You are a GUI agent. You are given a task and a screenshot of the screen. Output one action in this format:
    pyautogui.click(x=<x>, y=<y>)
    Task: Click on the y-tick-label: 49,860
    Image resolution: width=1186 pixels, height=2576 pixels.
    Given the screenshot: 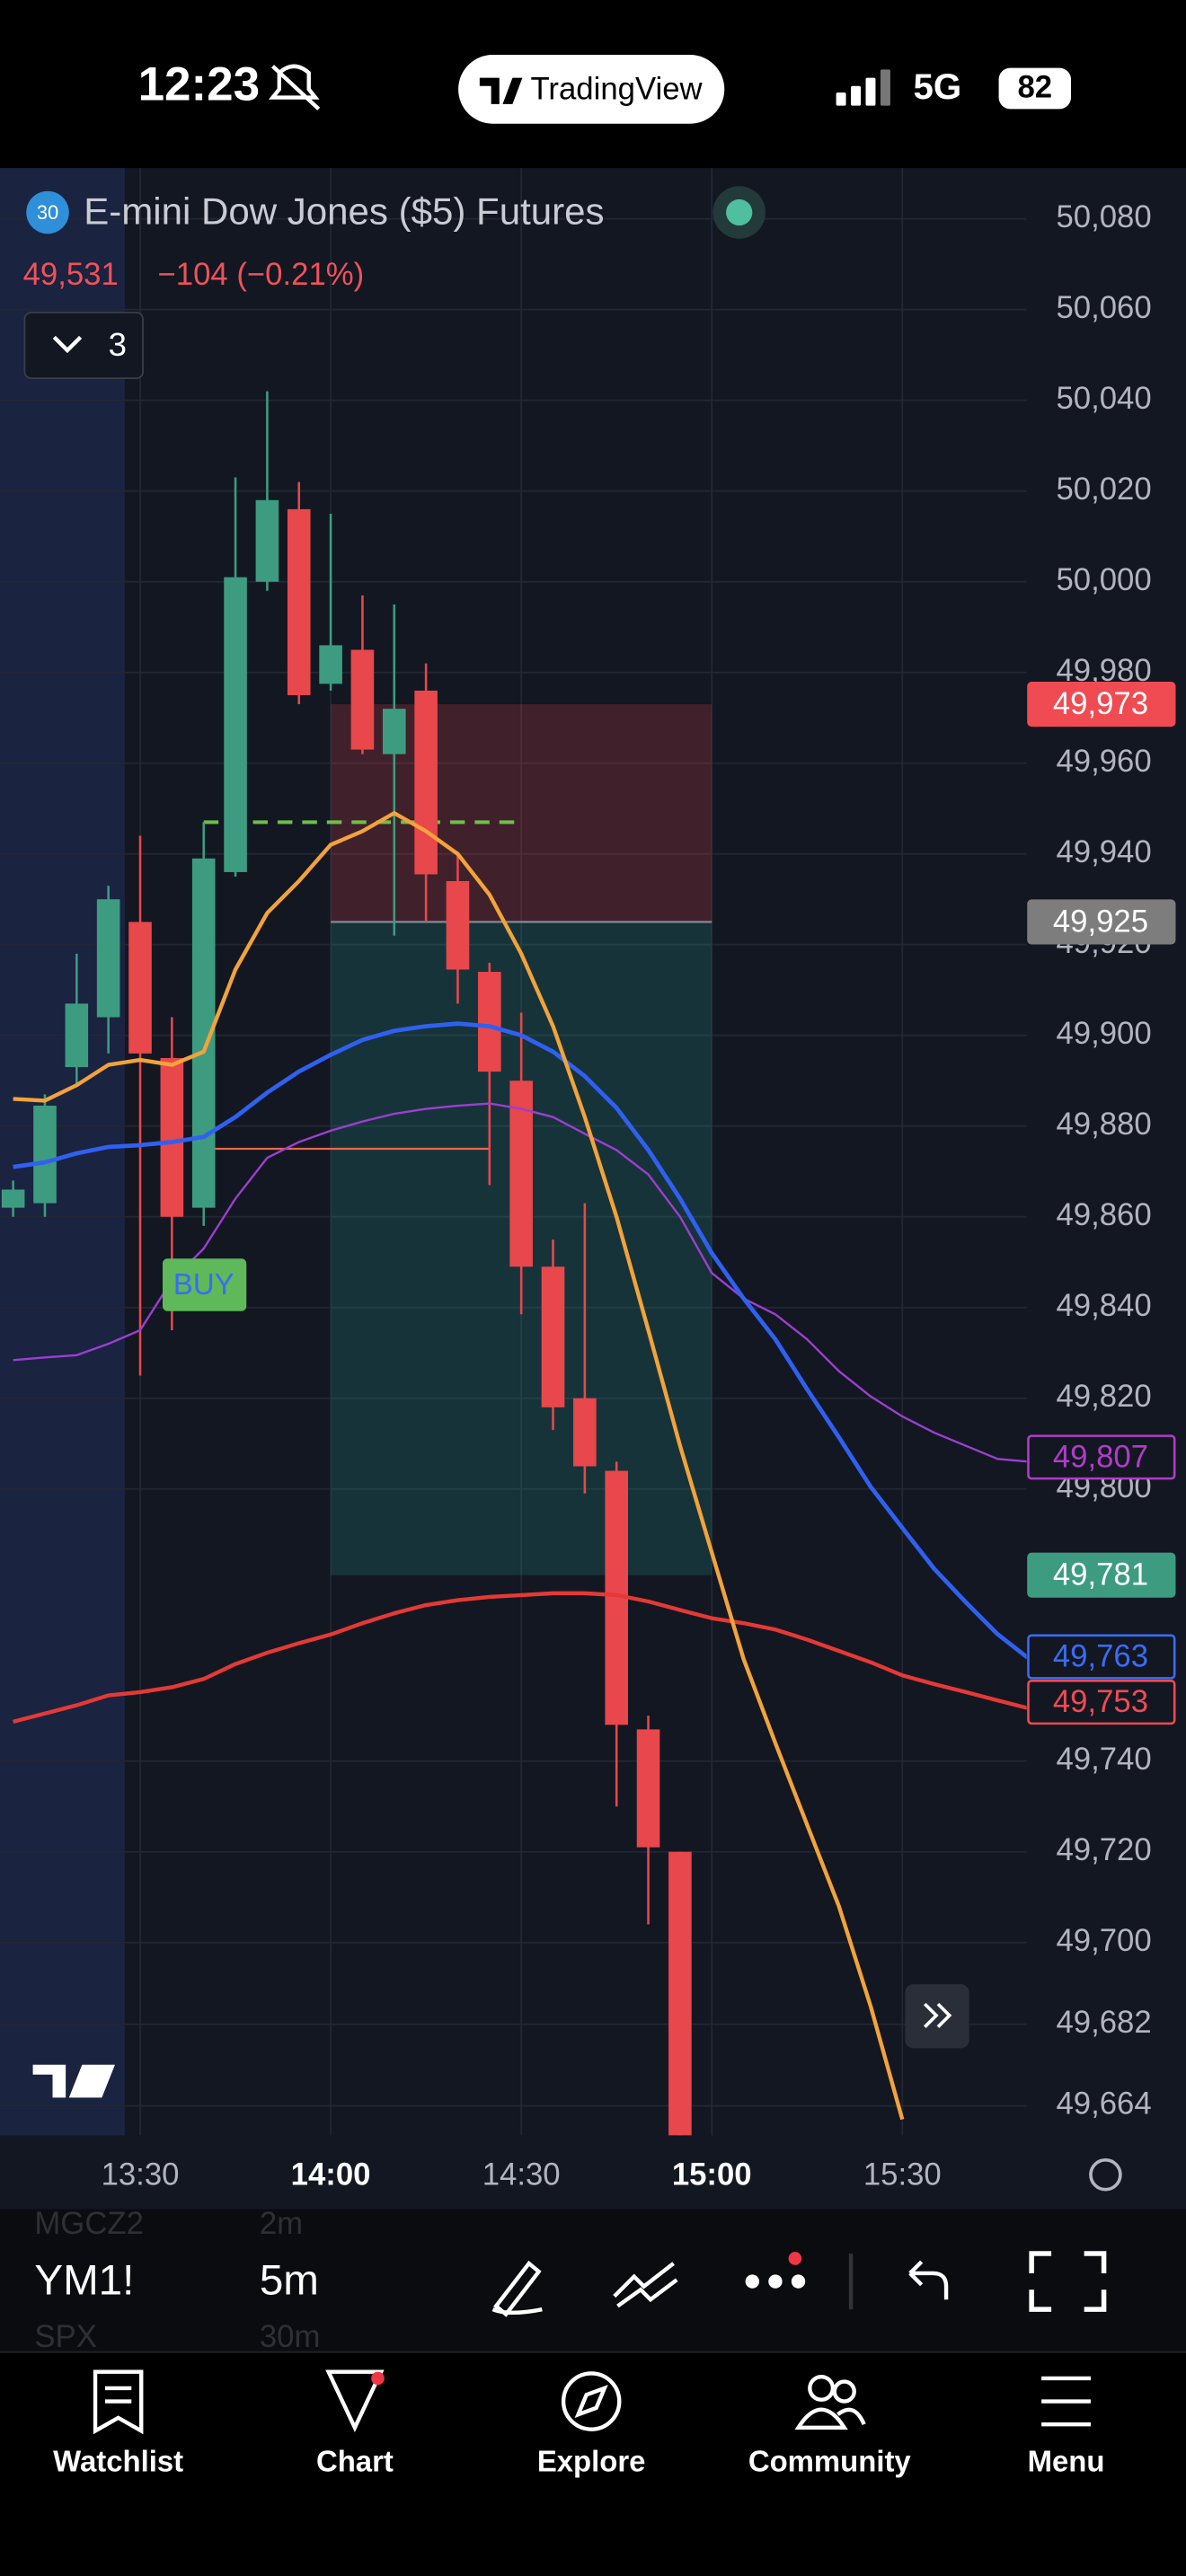 What is the action you would take?
    pyautogui.click(x=1103, y=1215)
    